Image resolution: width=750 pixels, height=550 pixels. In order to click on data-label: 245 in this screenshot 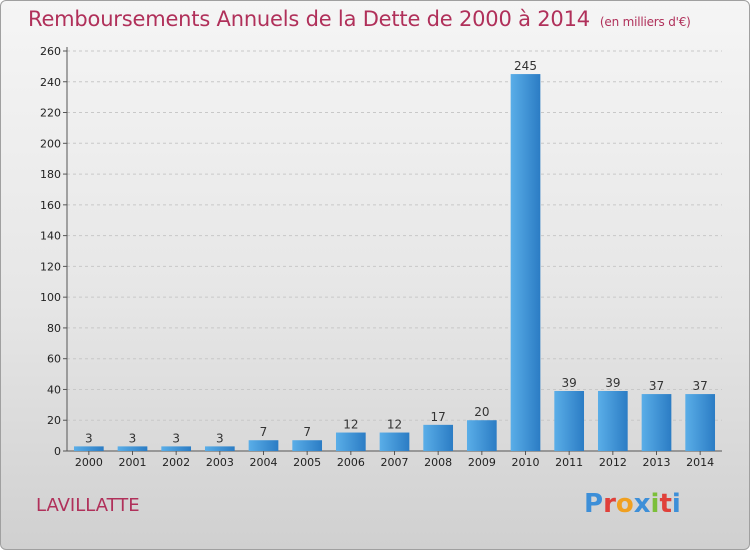, I will do `click(525, 66)`.